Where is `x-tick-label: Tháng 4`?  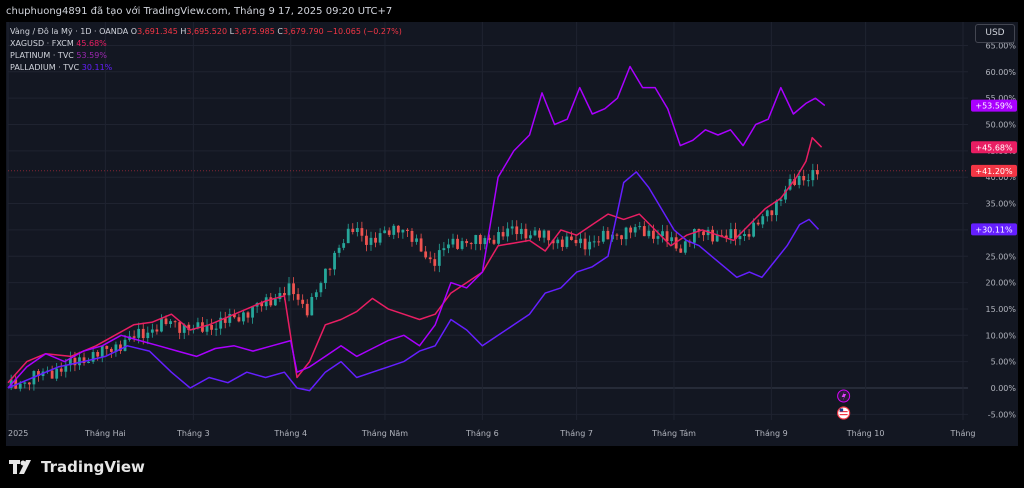
x-tick-label: Tháng 4 is located at coordinates (290, 433).